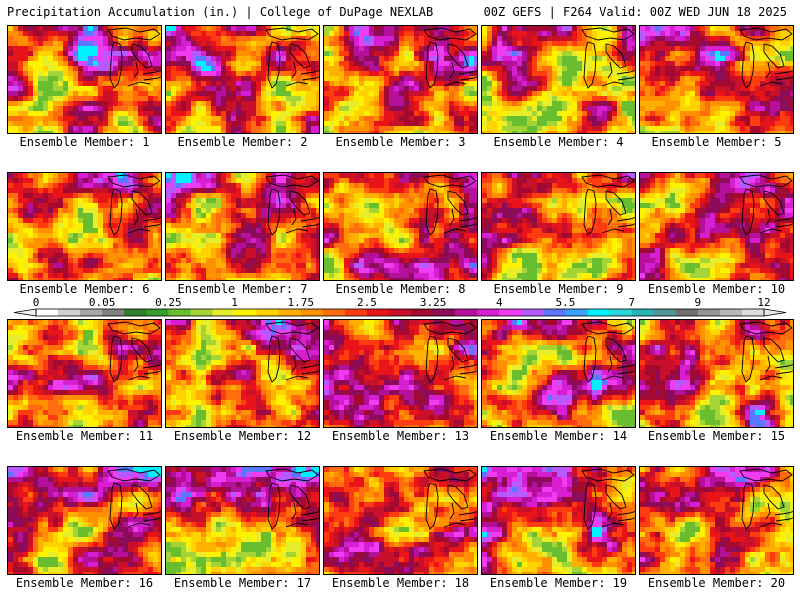  I want to click on colorbar-tick-label: 0, so click(36, 302).